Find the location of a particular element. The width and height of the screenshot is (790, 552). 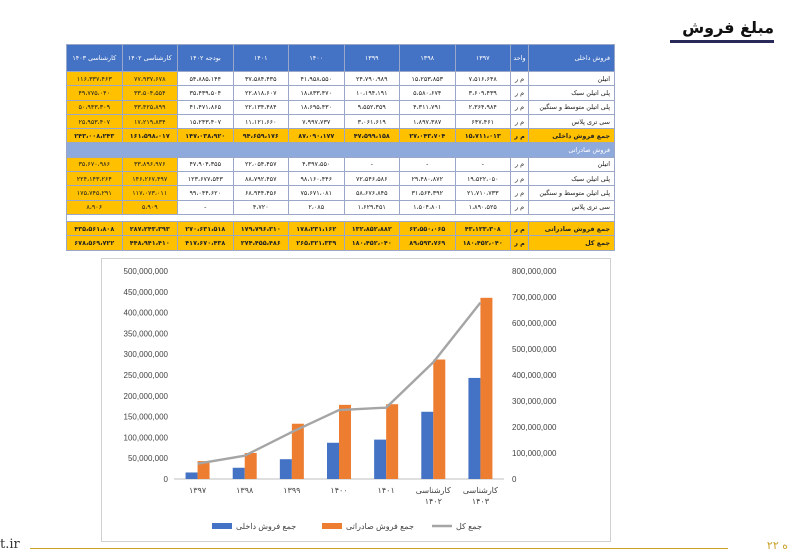

section-label: فروش صادراتی is located at coordinates (340, 150).